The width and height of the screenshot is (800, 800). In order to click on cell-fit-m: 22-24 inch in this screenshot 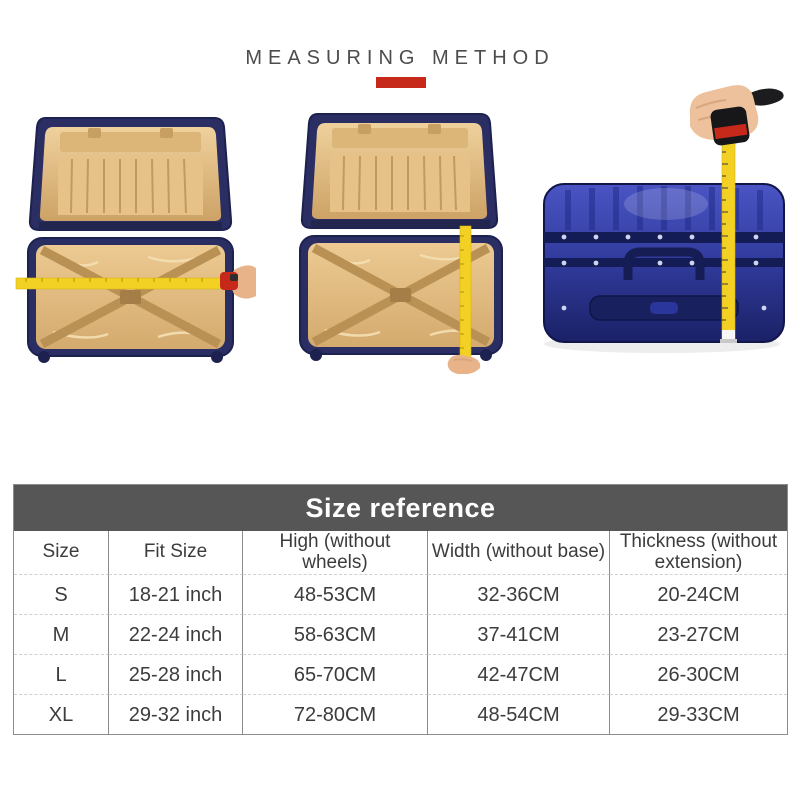, I will do `click(176, 634)`.